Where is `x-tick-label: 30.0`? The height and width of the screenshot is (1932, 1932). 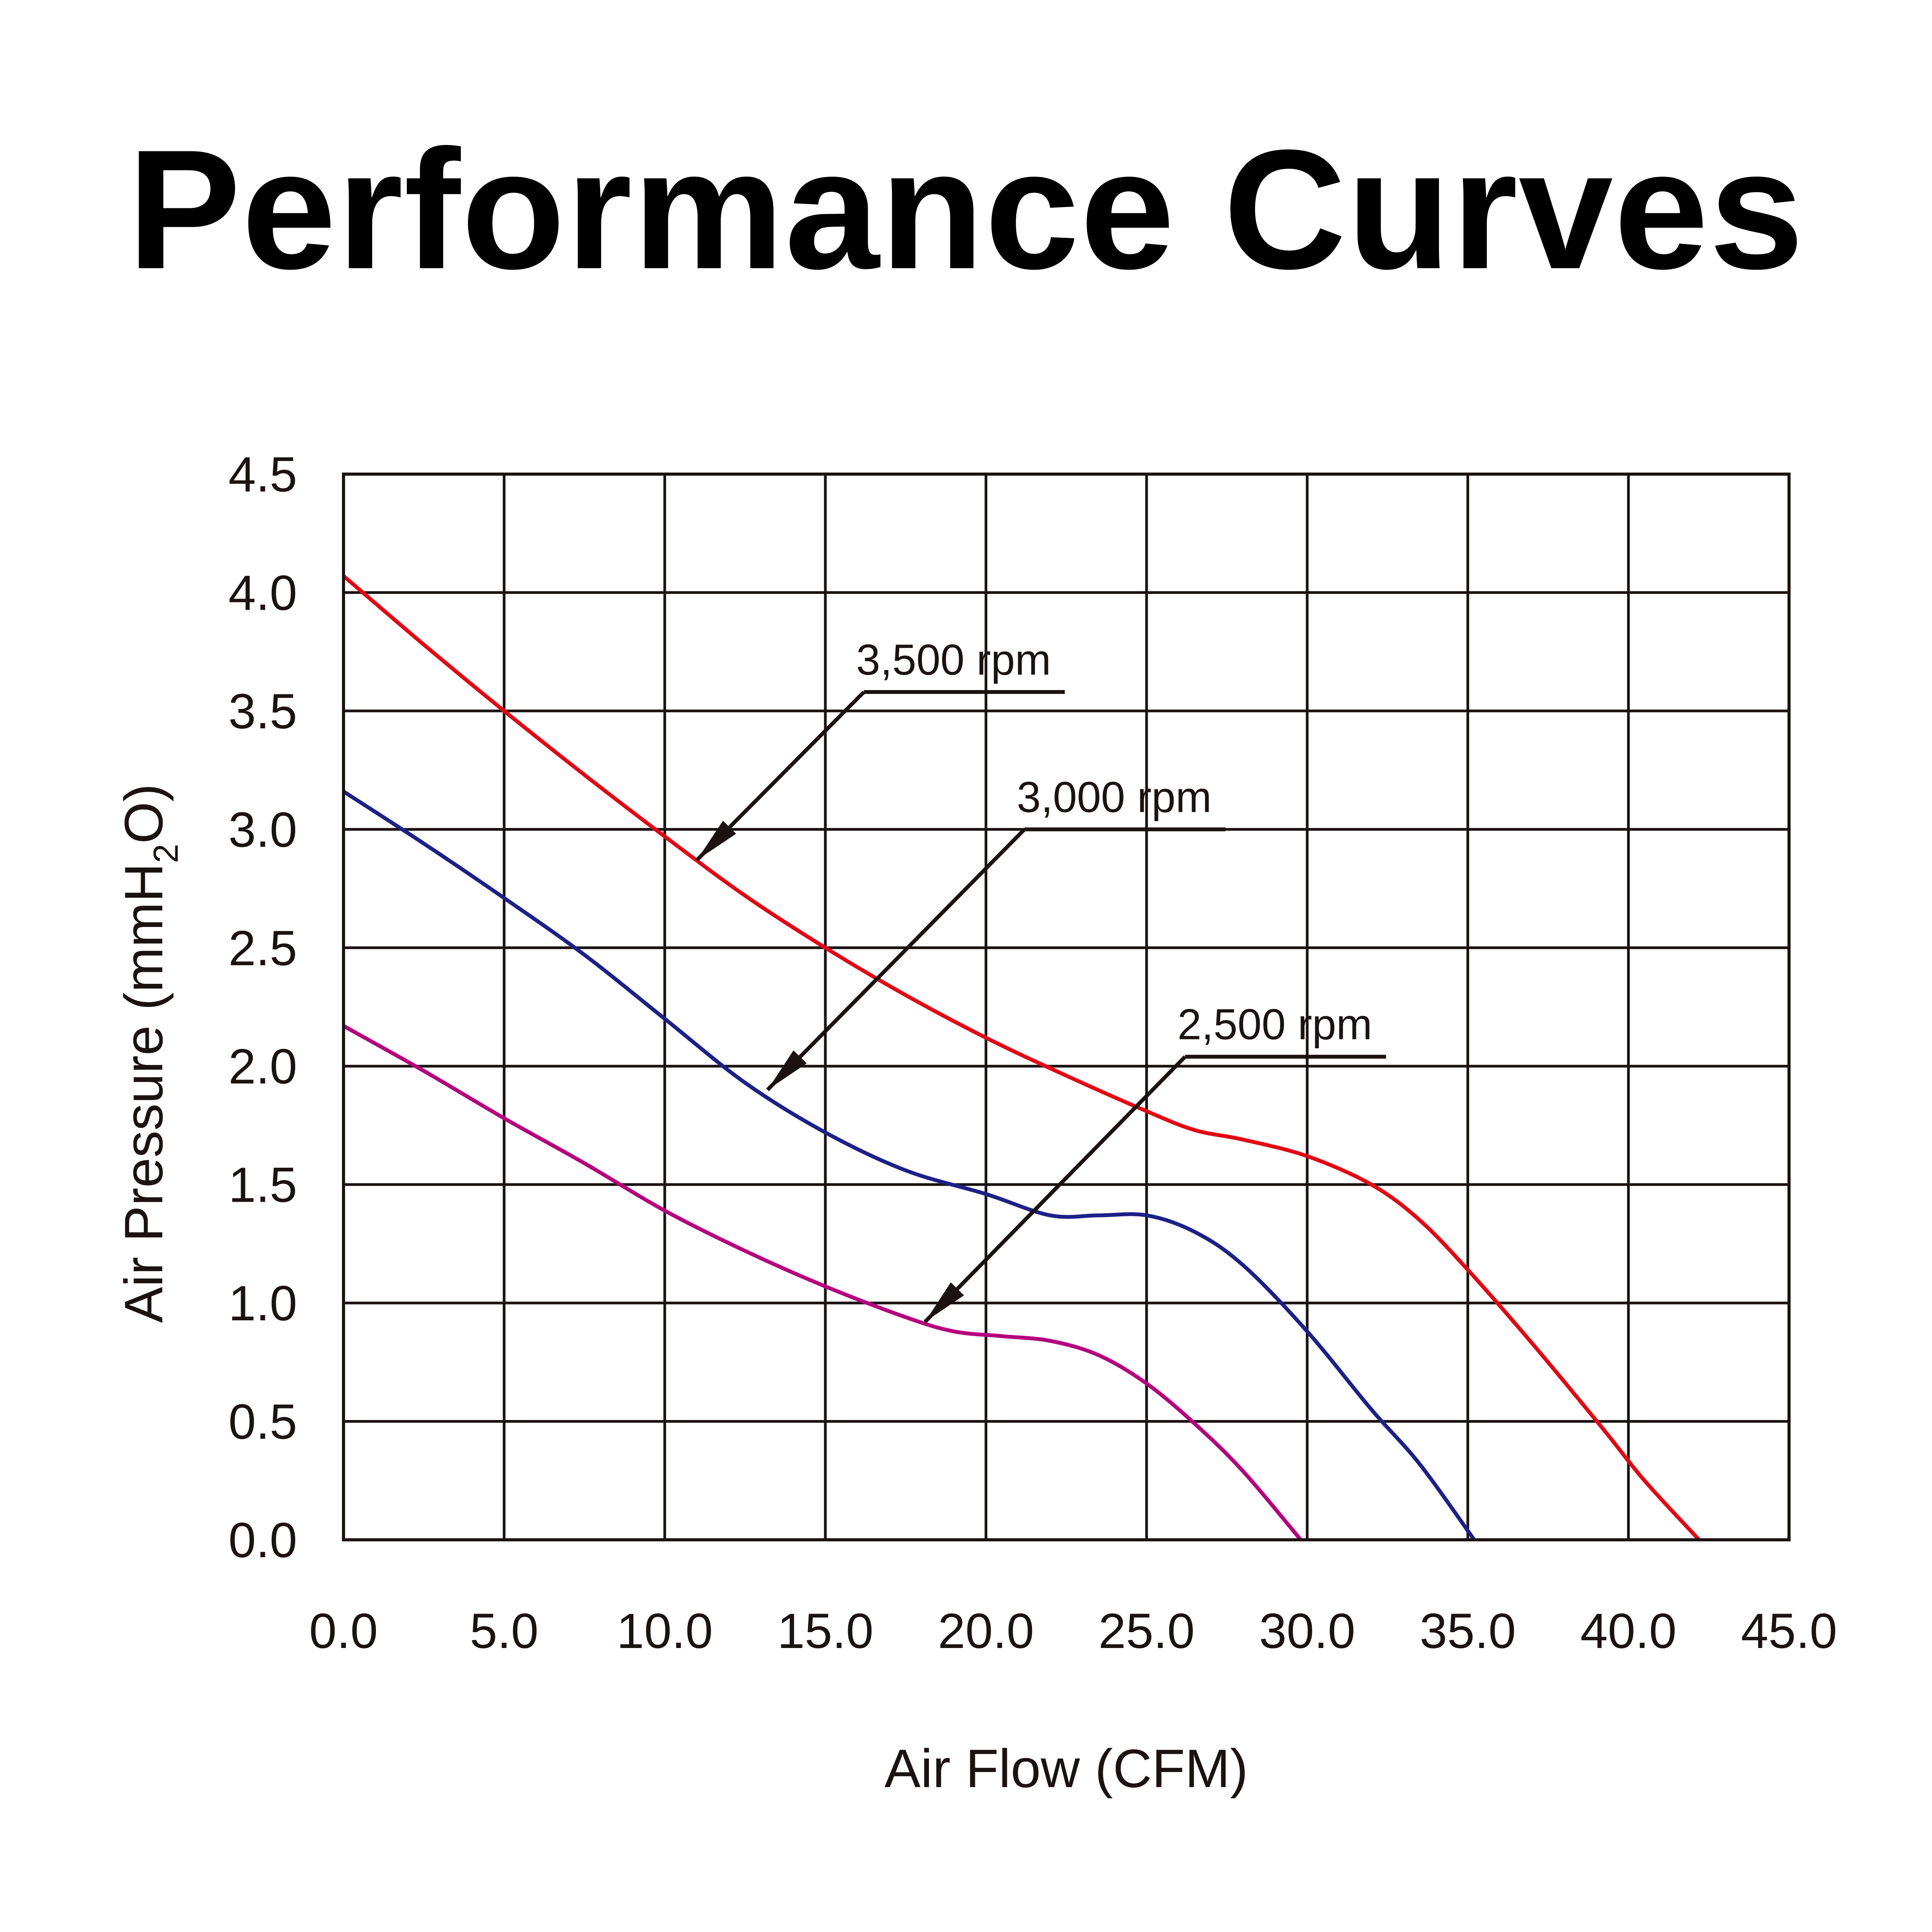 x-tick-label: 30.0 is located at coordinates (1307, 1631).